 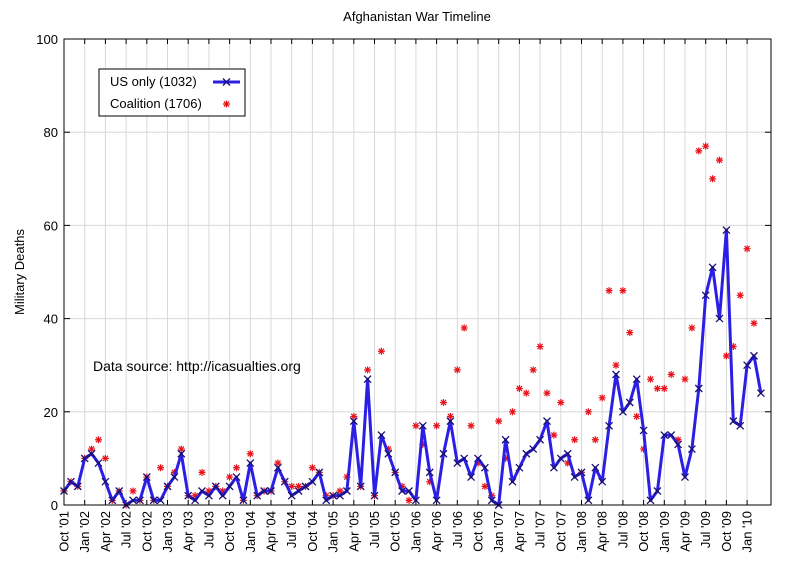 What do you see at coordinates (271, 531) in the screenshot?
I see `x-tick-label: Apr '04` at bounding box center [271, 531].